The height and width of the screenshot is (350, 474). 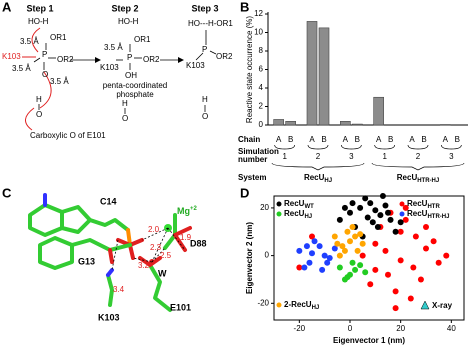 What do you see at coordinates (264, 207) in the screenshot?
I see `y-tick-label: 20` at bounding box center [264, 207].